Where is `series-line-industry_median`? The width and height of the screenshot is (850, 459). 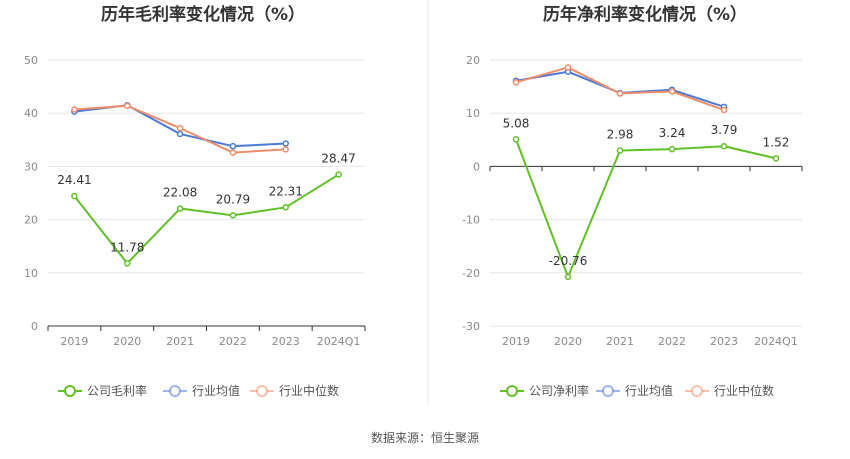
series-line-industry_median is located at coordinates (620, 88).